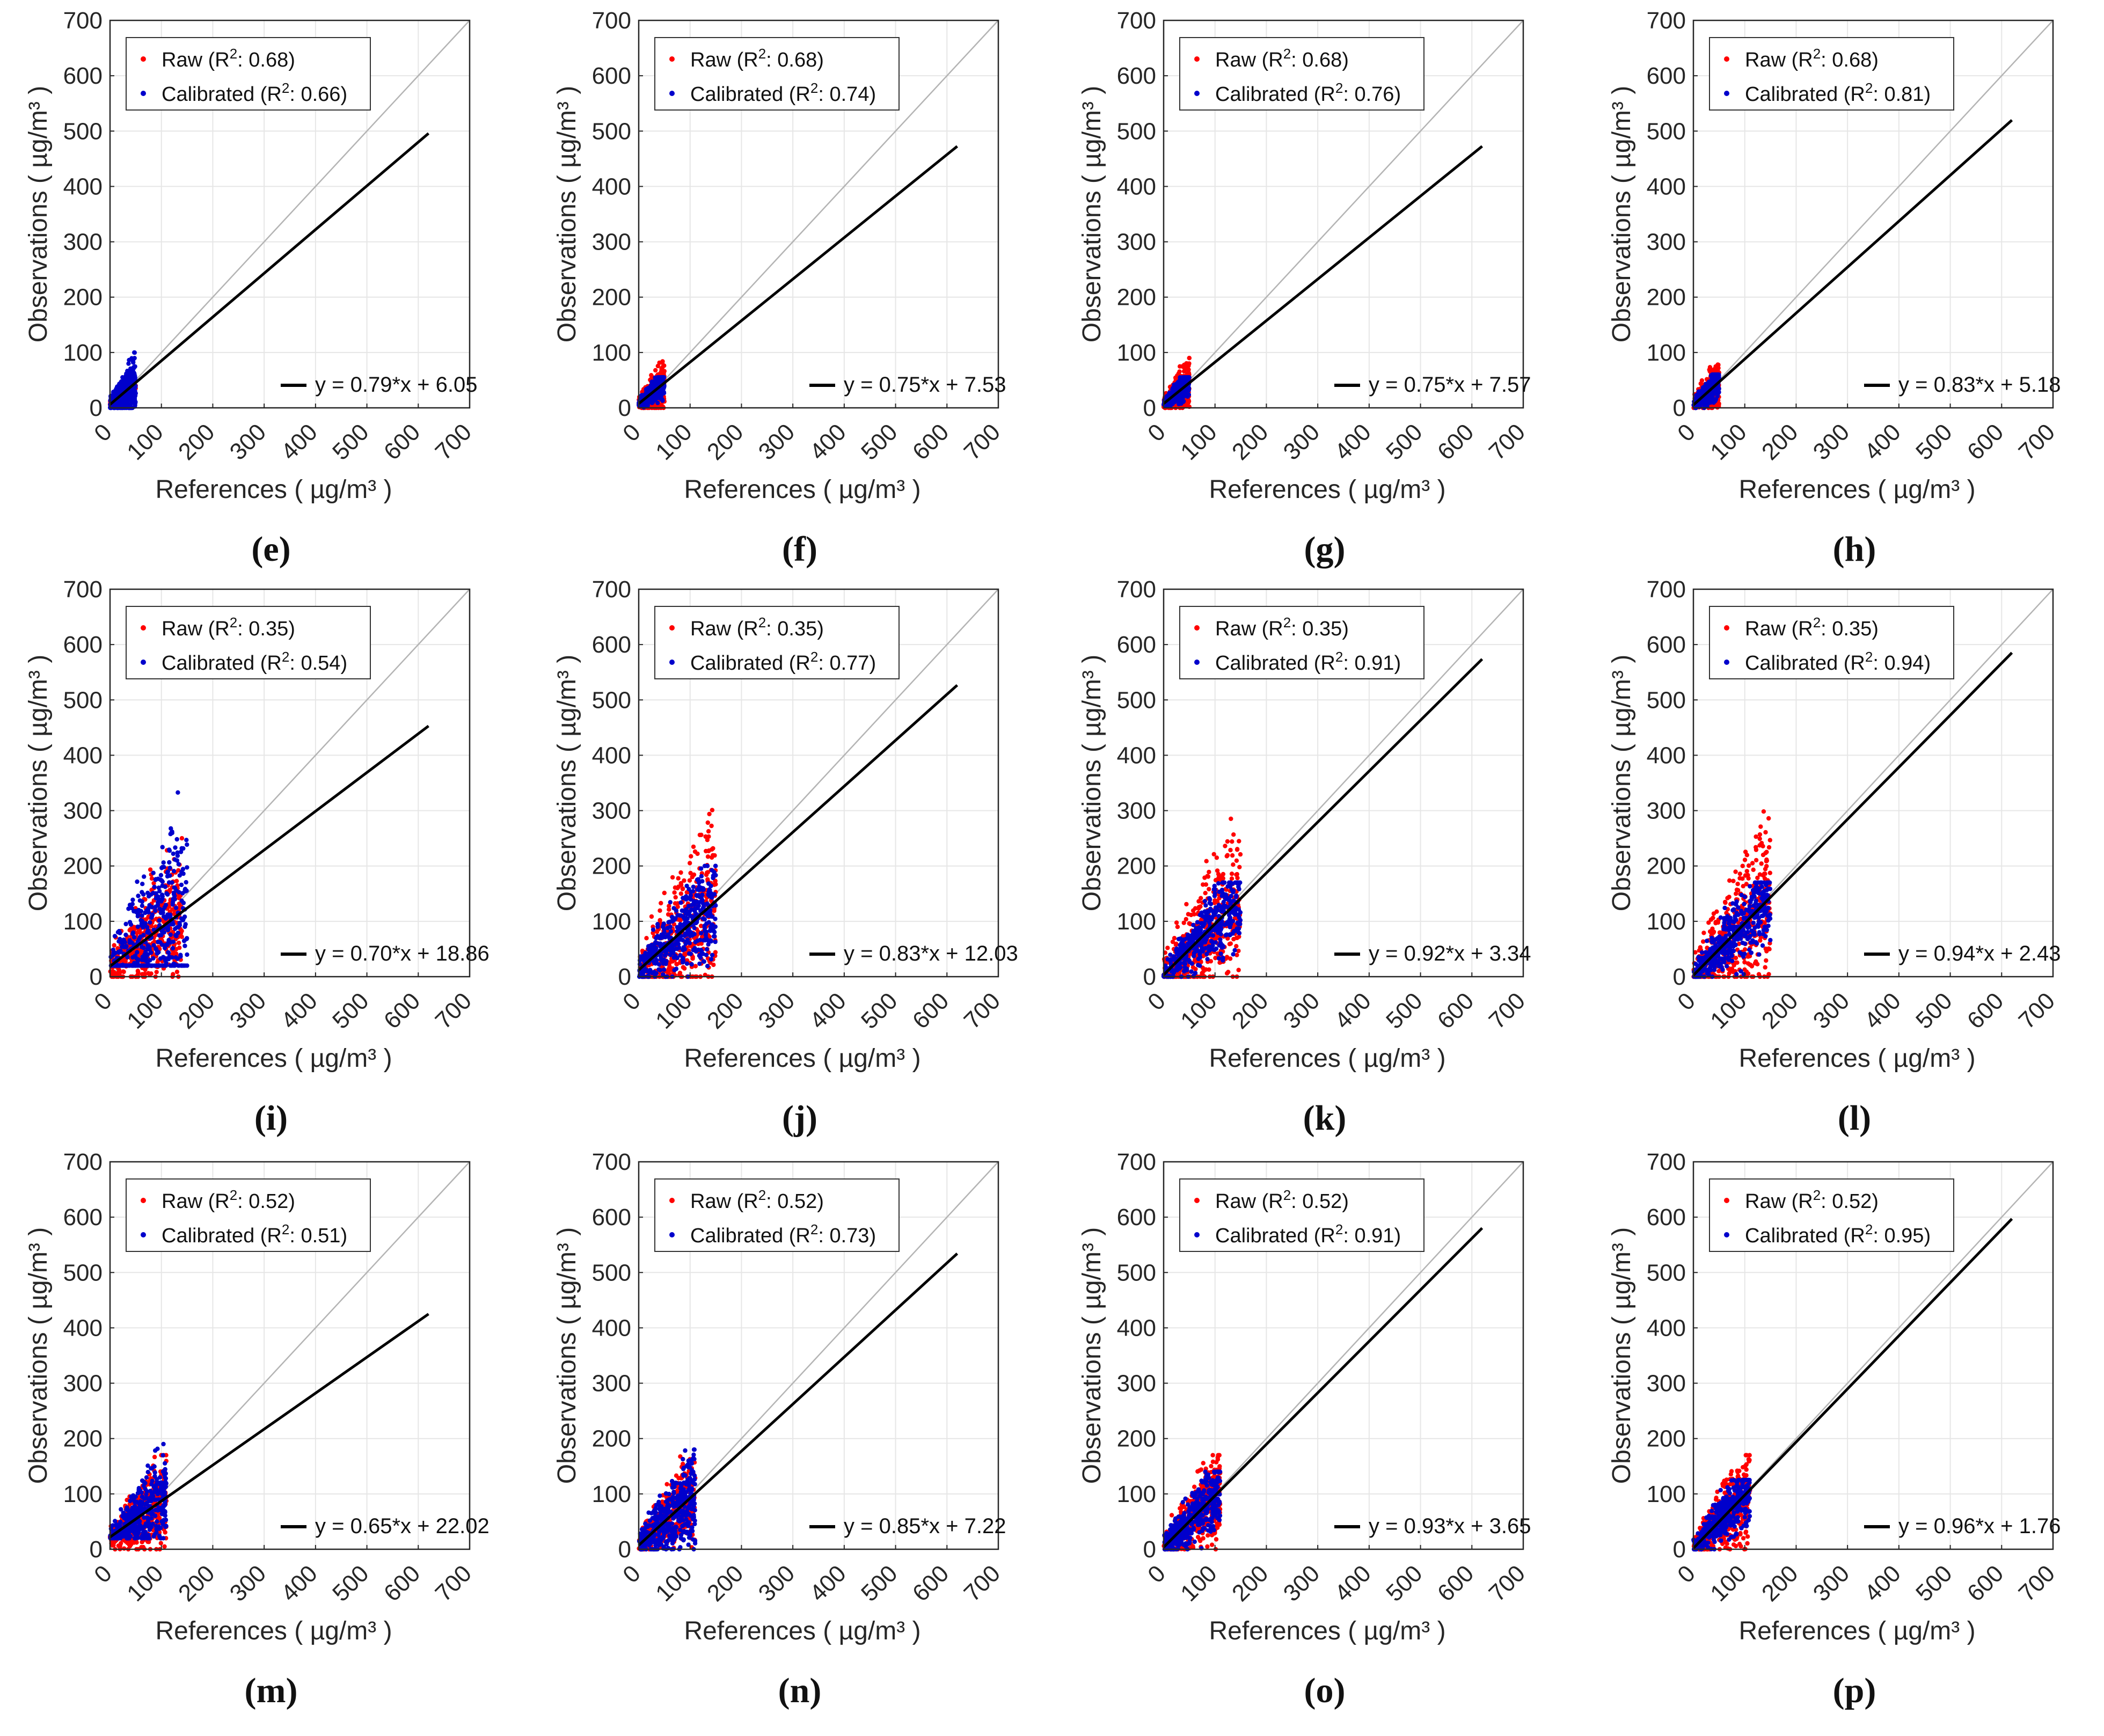 This screenshot has height=1736, width=2104. What do you see at coordinates (1327, 489) in the screenshot?
I see `x-axis-label: References ( µg/m³ )` at bounding box center [1327, 489].